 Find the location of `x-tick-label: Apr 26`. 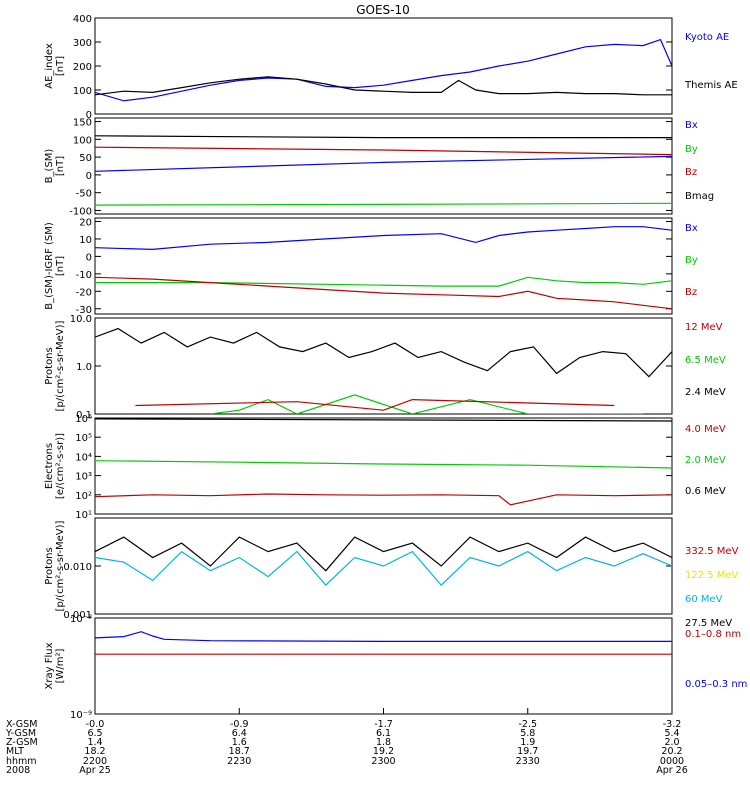

x-tick-label: Apr 26 is located at coordinates (672, 770).